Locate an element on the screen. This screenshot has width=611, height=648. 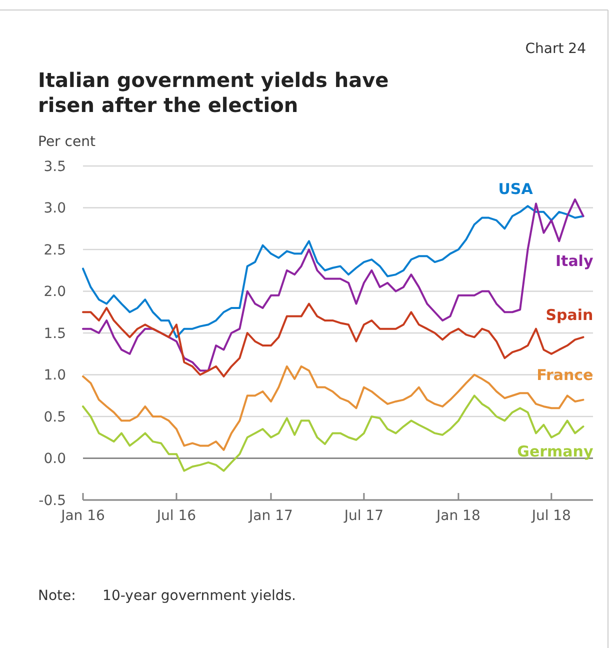
y-axis-title: Per cent is located at coordinates (67, 142).